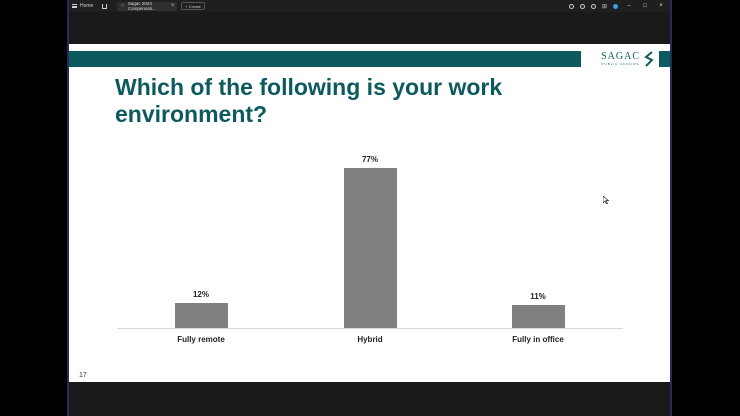 Image resolution: width=740 pixels, height=416 pixels. I want to click on home-button, so click(104, 6).